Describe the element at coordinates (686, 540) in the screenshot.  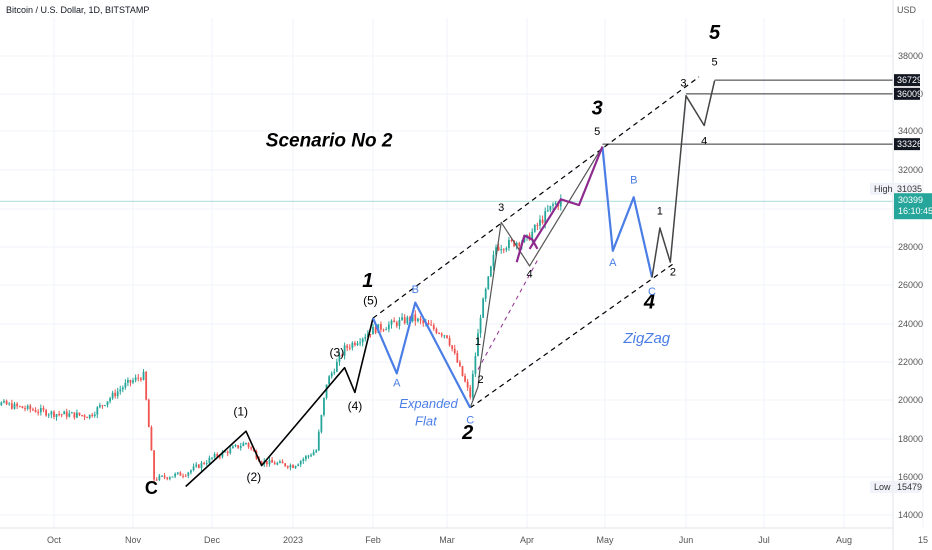
I see `time-tick-label: Jun` at that location.